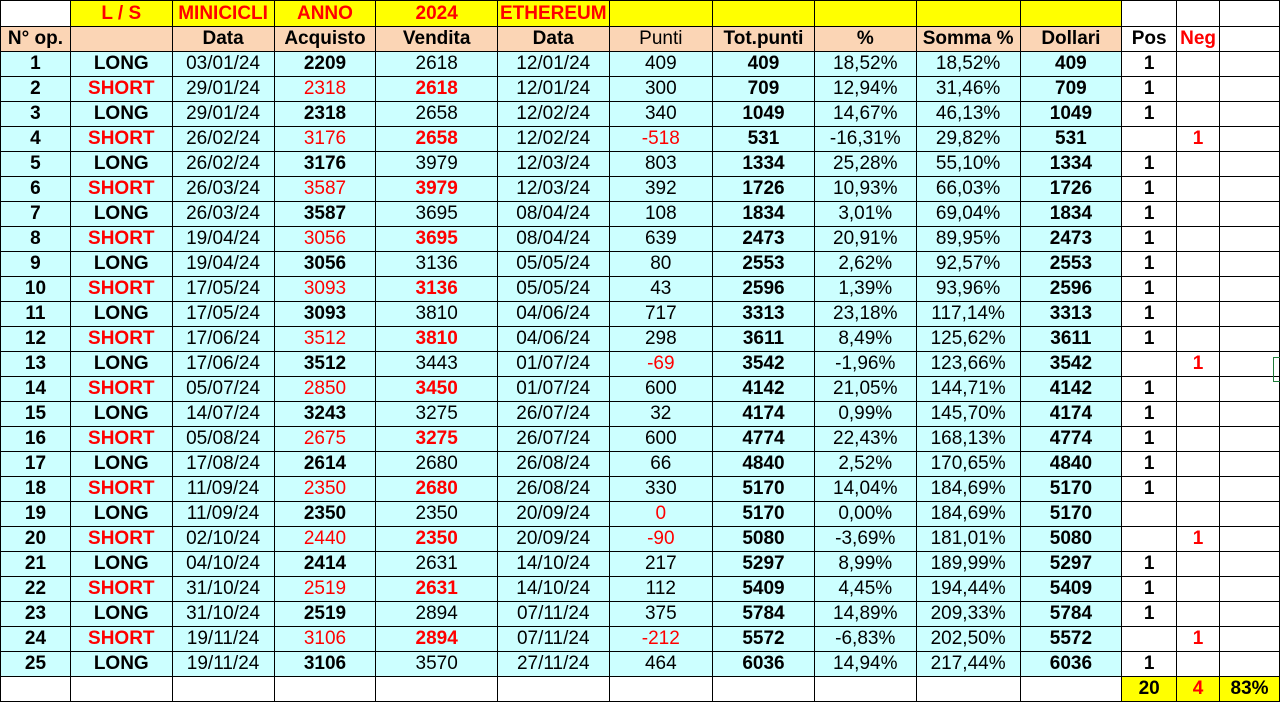 The width and height of the screenshot is (1280, 708). I want to click on sum-percent: 181,01%, so click(968, 539).